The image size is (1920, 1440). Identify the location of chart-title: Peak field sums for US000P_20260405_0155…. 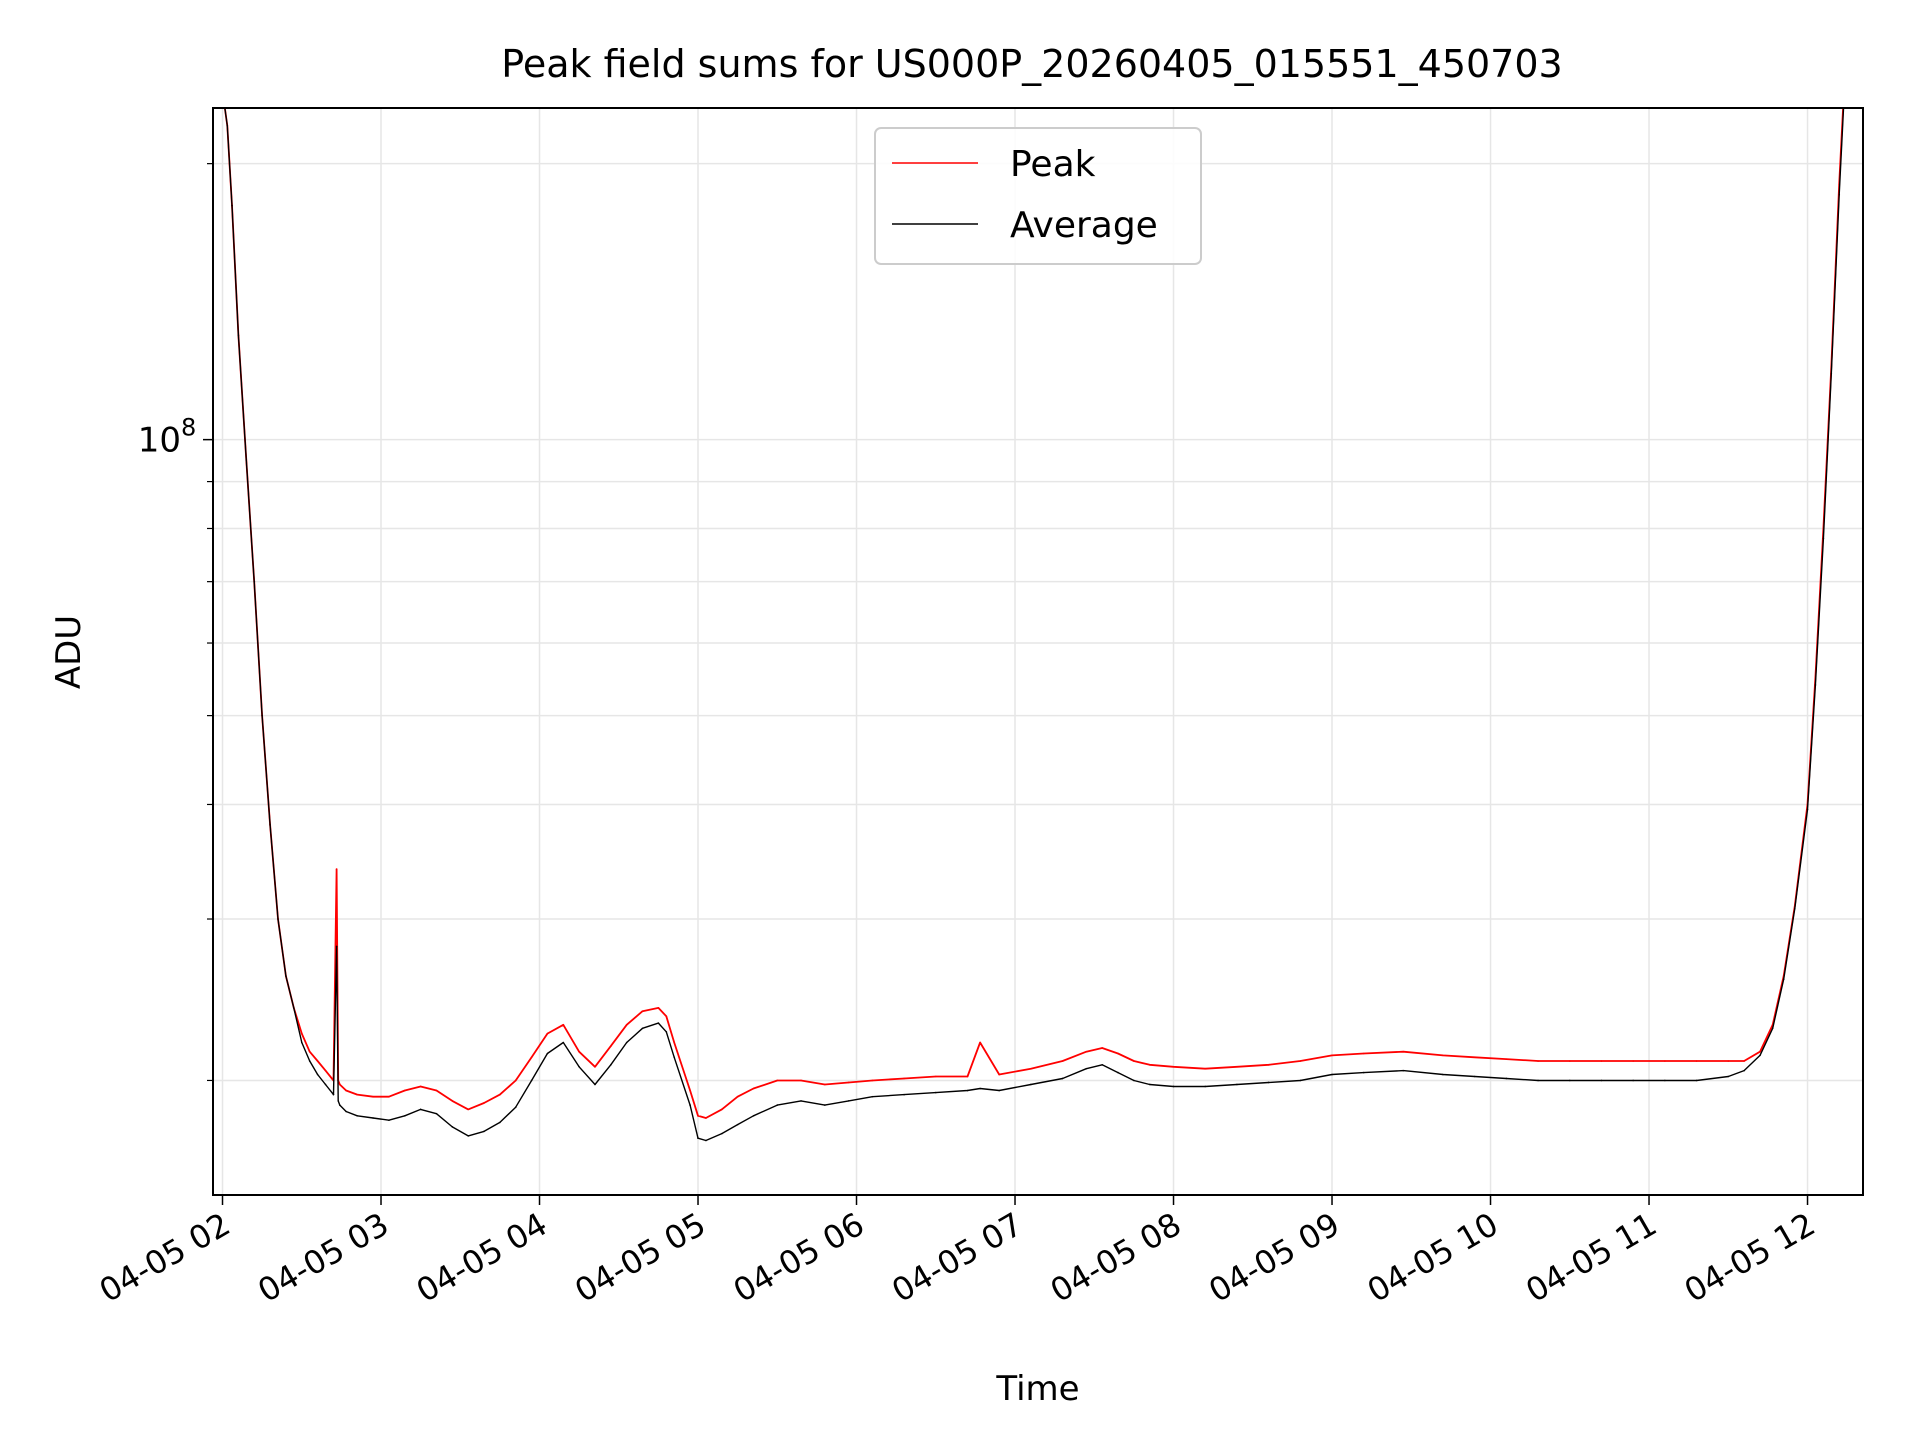
(1031, 64).